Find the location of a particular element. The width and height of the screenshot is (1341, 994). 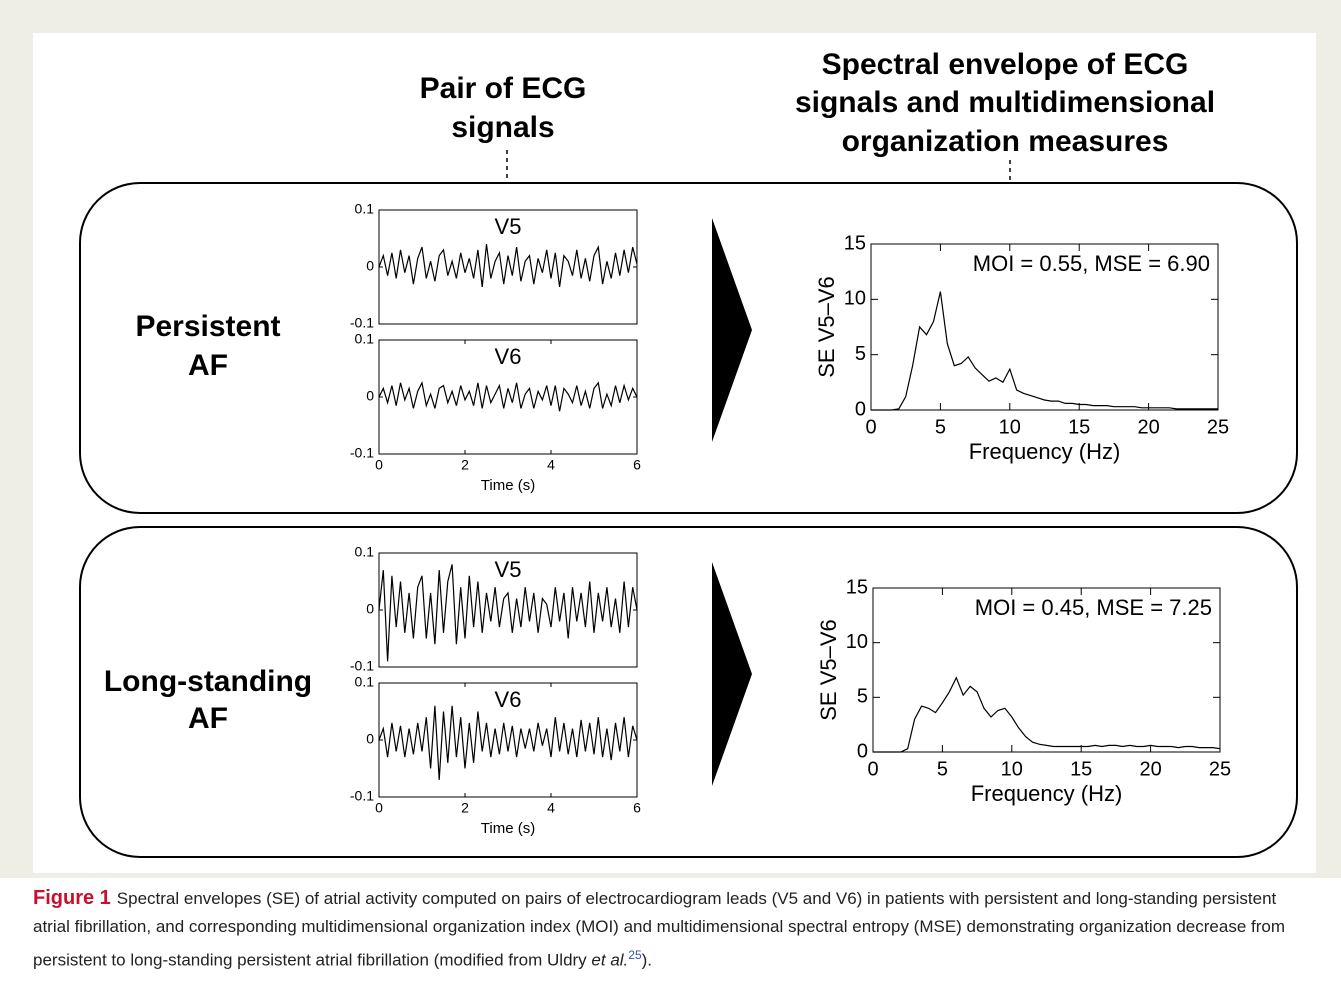

caption-ref: 25 is located at coordinates (635, 955).